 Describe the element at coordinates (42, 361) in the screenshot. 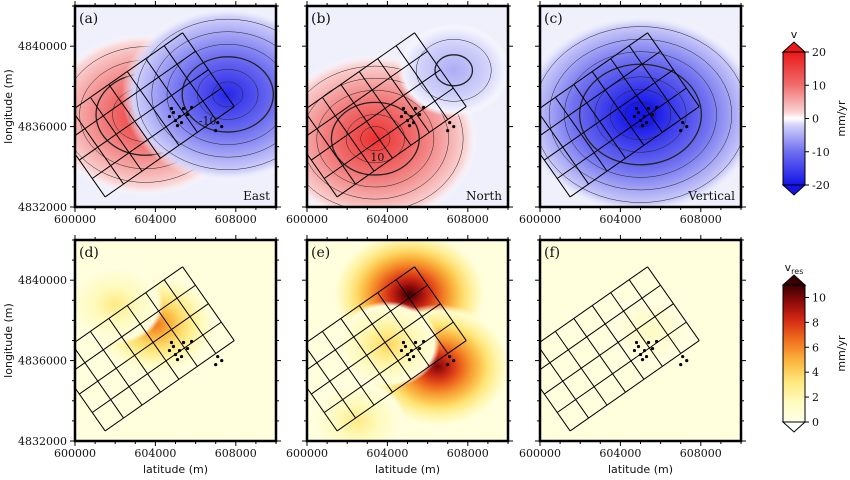

I see `y-tick-label: 4836000` at that location.